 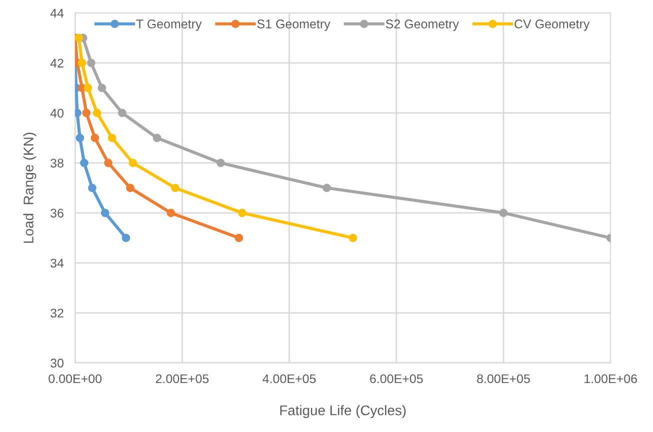 I want to click on y-tick-label: 42, so click(x=57, y=63).